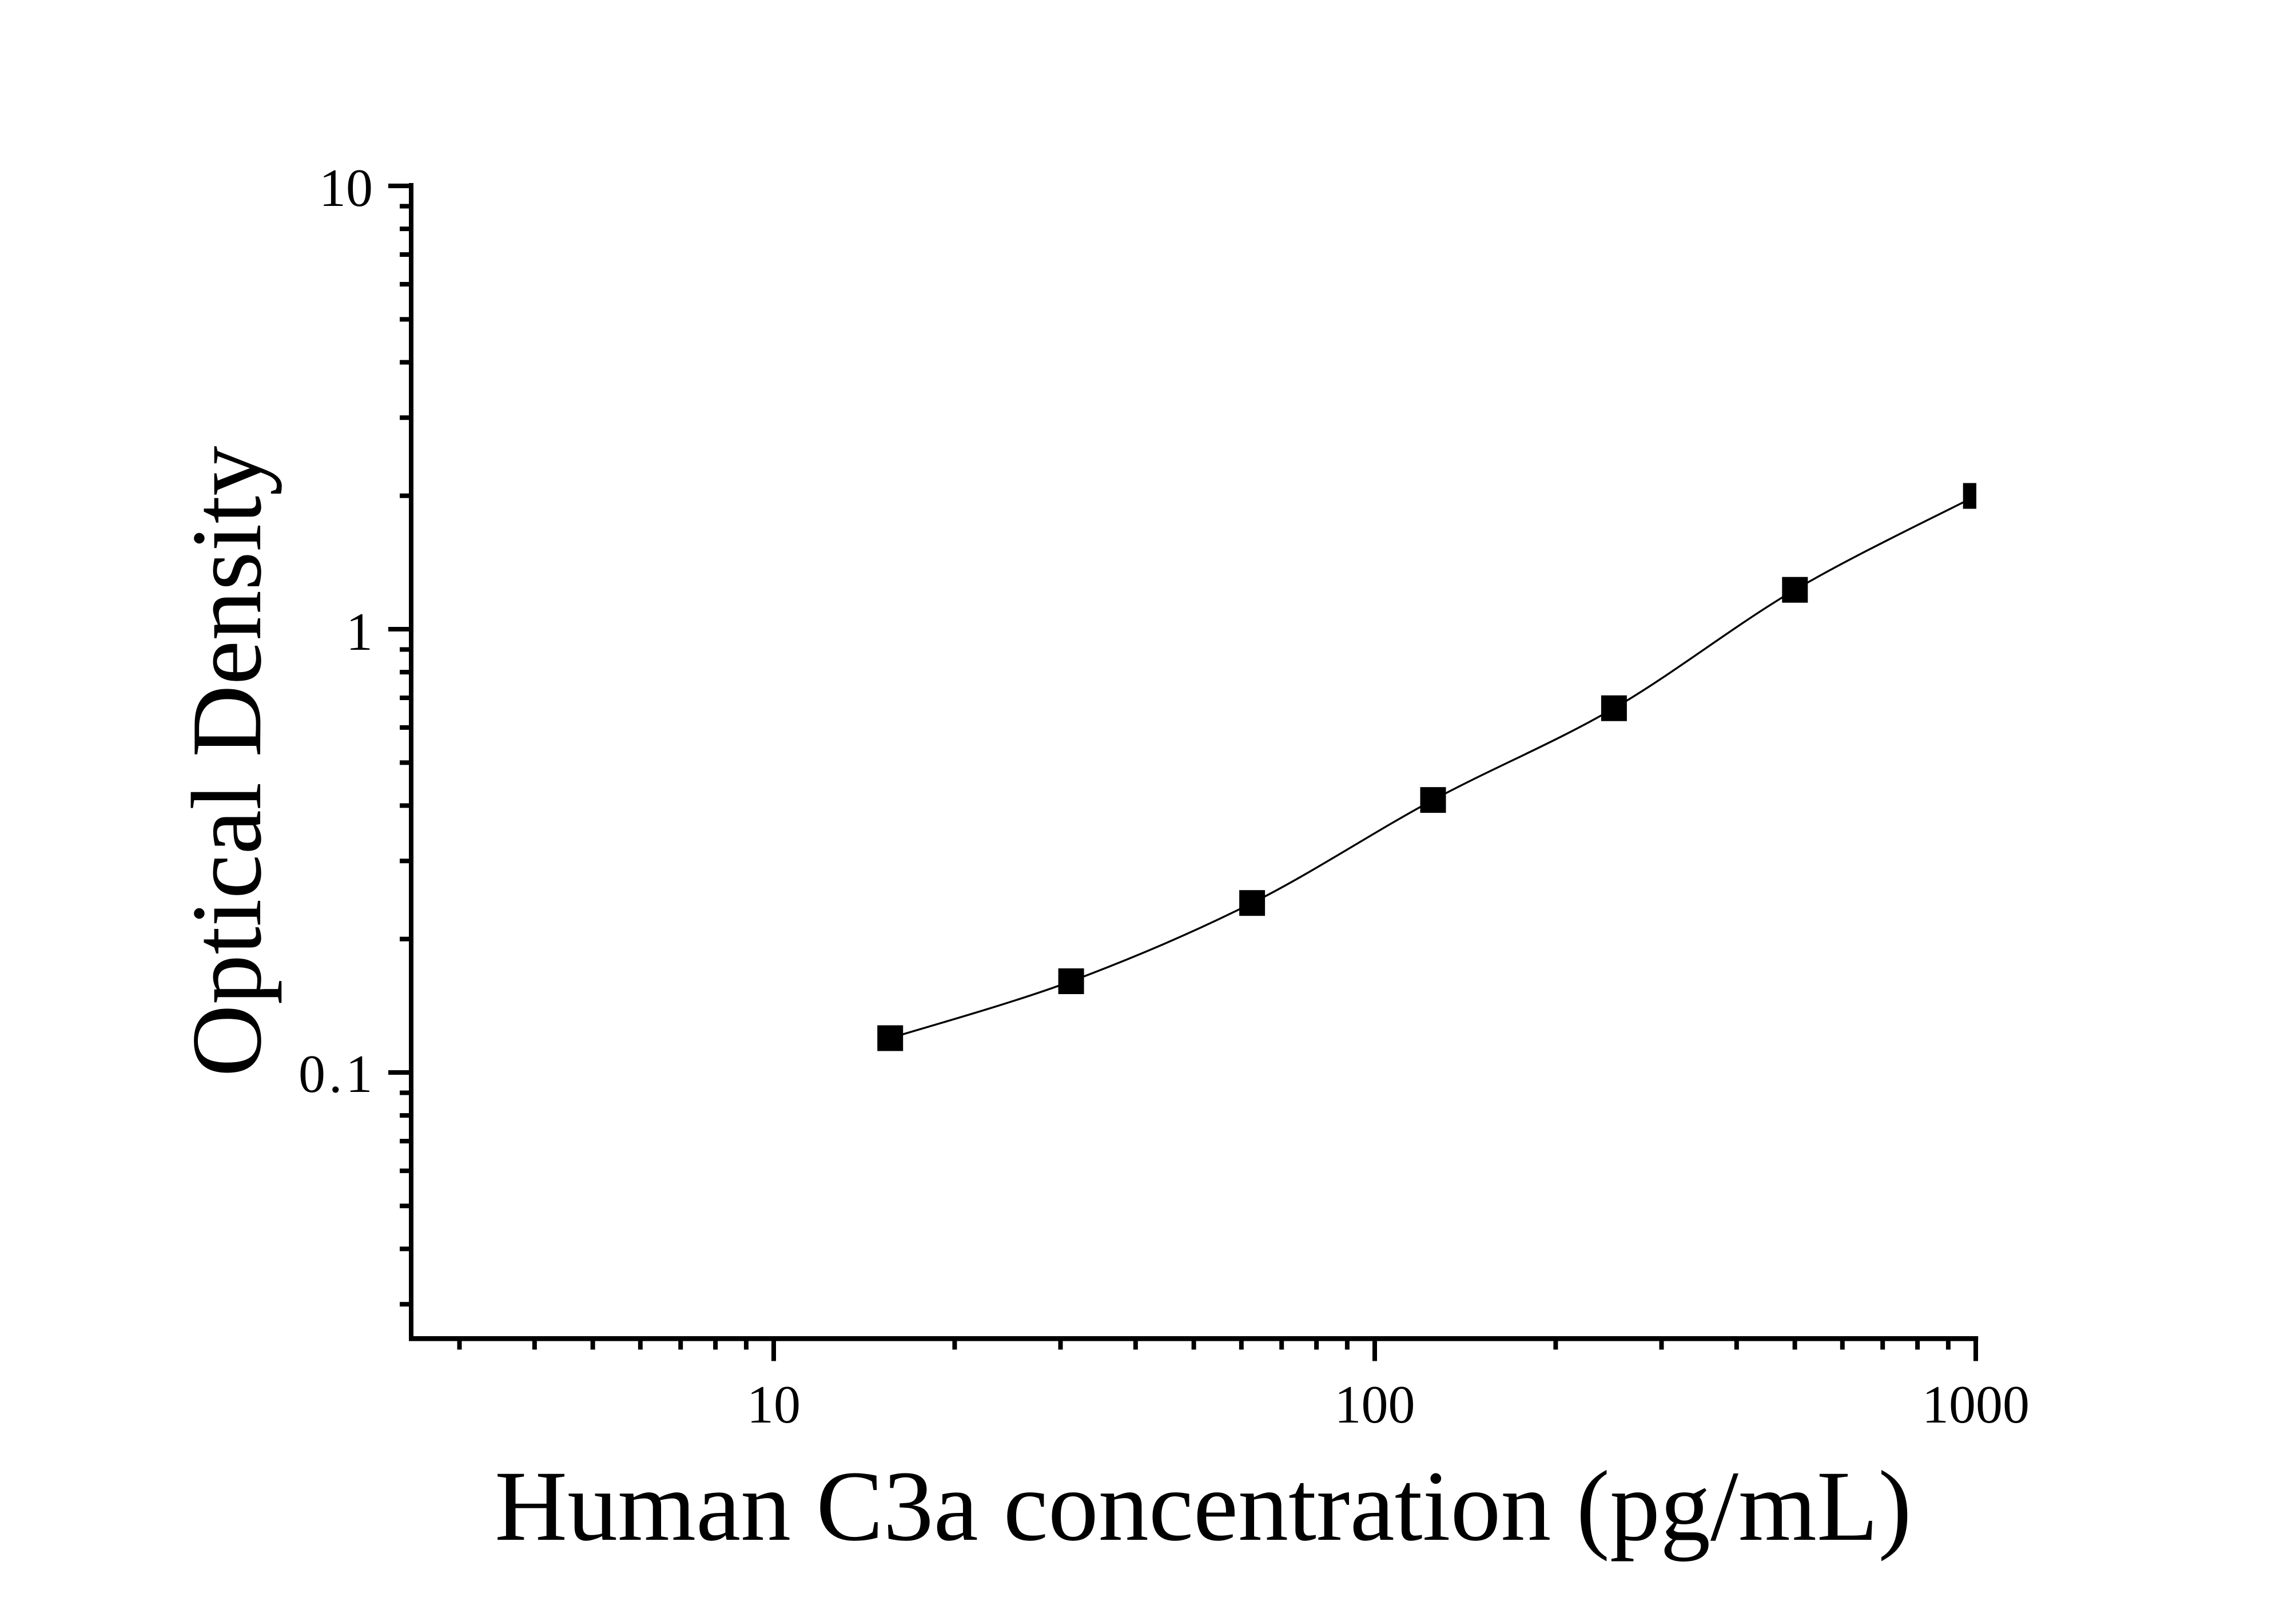 This screenshot has height=1605, width=2296. What do you see at coordinates (1204, 1506) in the screenshot?
I see `svg-text:Human C3a concentration (pg/mL: Human C3a concentration (pg/mL)` at bounding box center [1204, 1506].